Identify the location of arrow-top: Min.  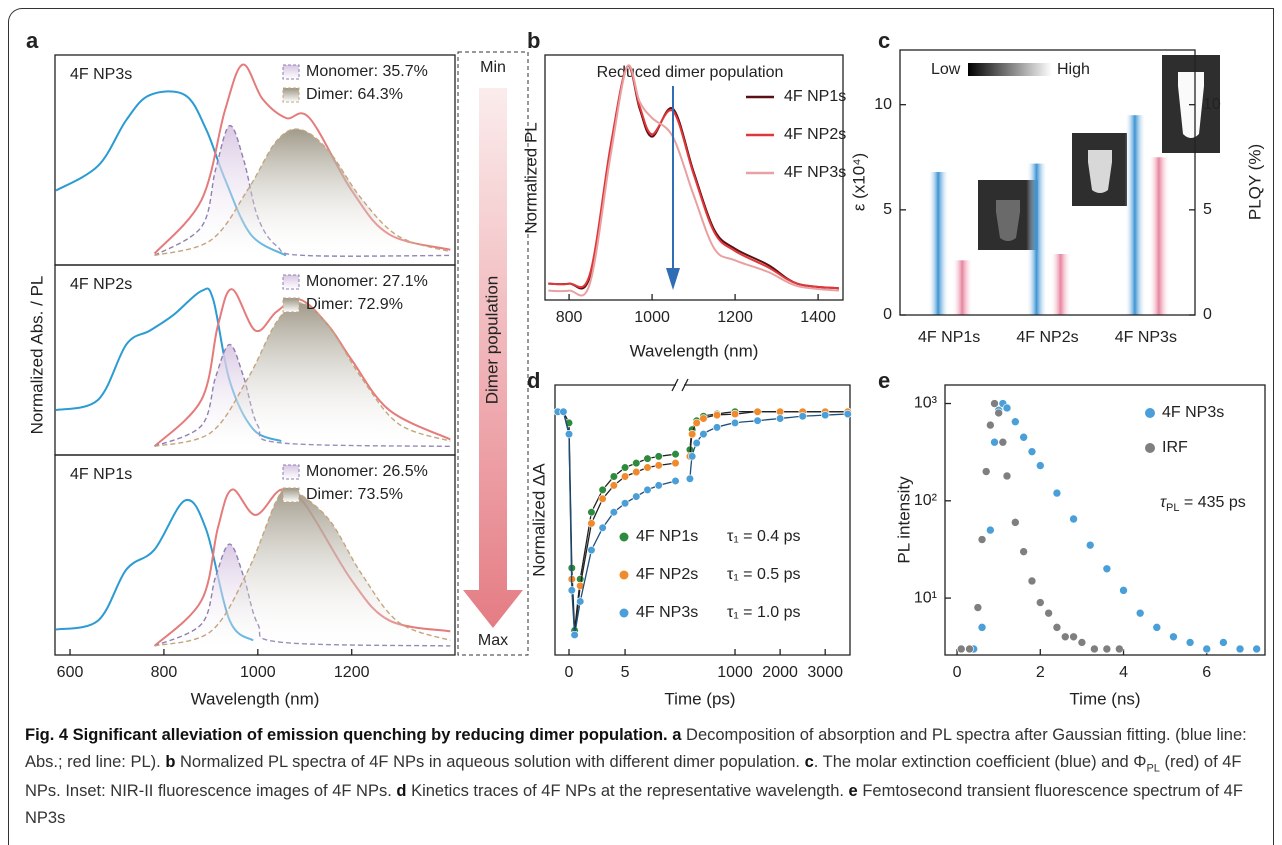
(493, 67).